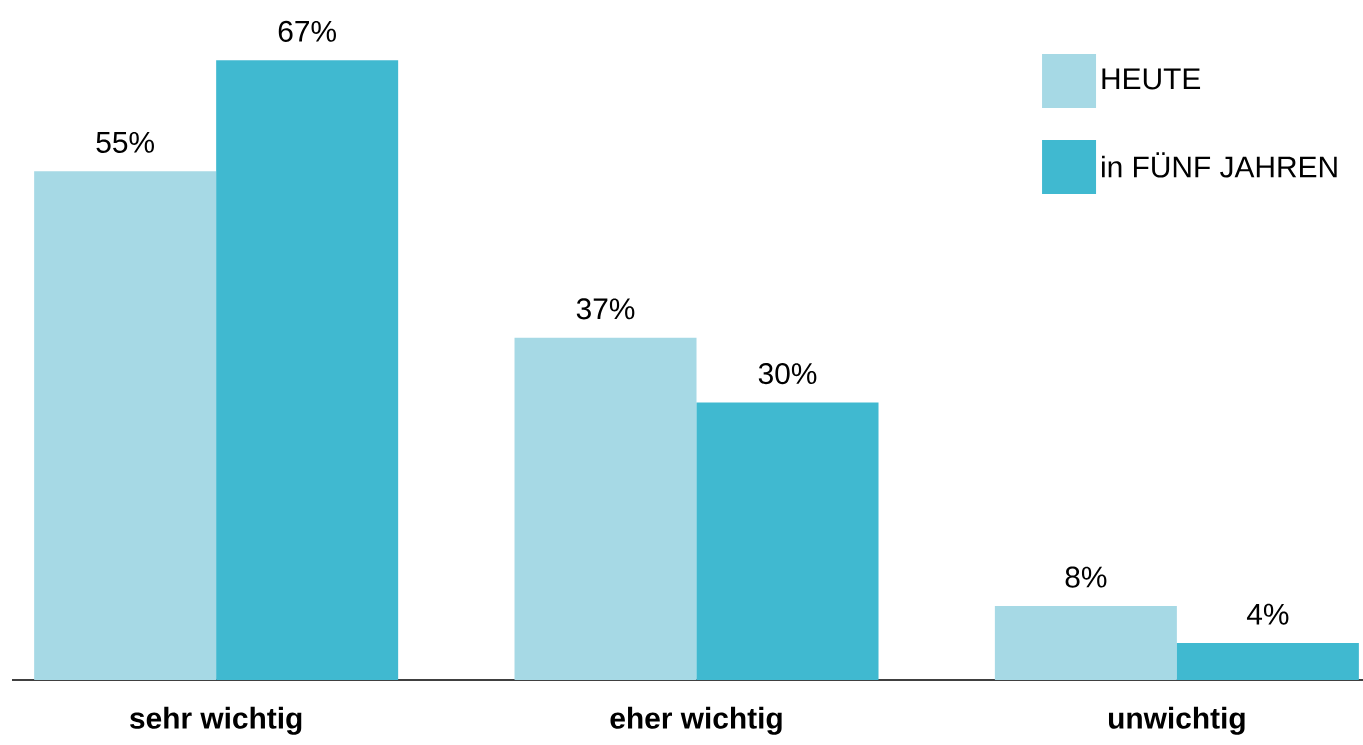 This screenshot has height=745, width=1363. What do you see at coordinates (1176, 720) in the screenshot?
I see `x-tick-label: unwichtig` at bounding box center [1176, 720].